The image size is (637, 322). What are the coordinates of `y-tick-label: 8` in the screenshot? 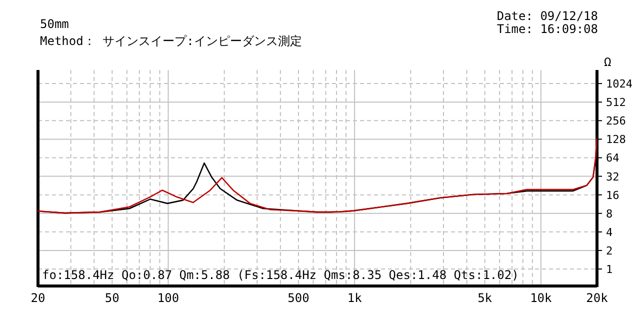 It's located at (609, 213).